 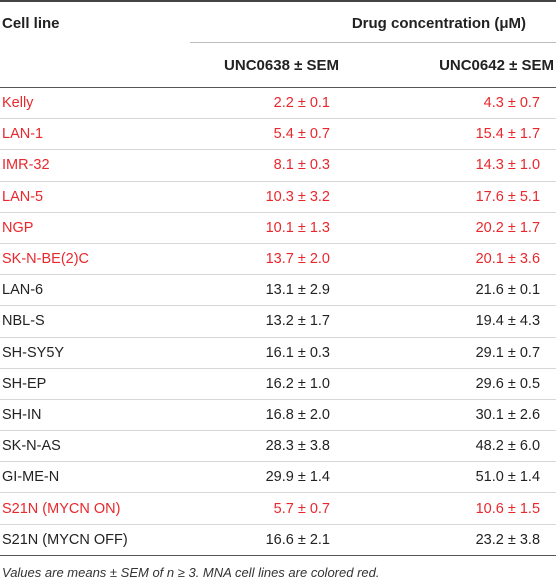 What do you see at coordinates (281, 197) in the screenshot?
I see `unc0638-value: 10.3 ± 3.2` at bounding box center [281, 197].